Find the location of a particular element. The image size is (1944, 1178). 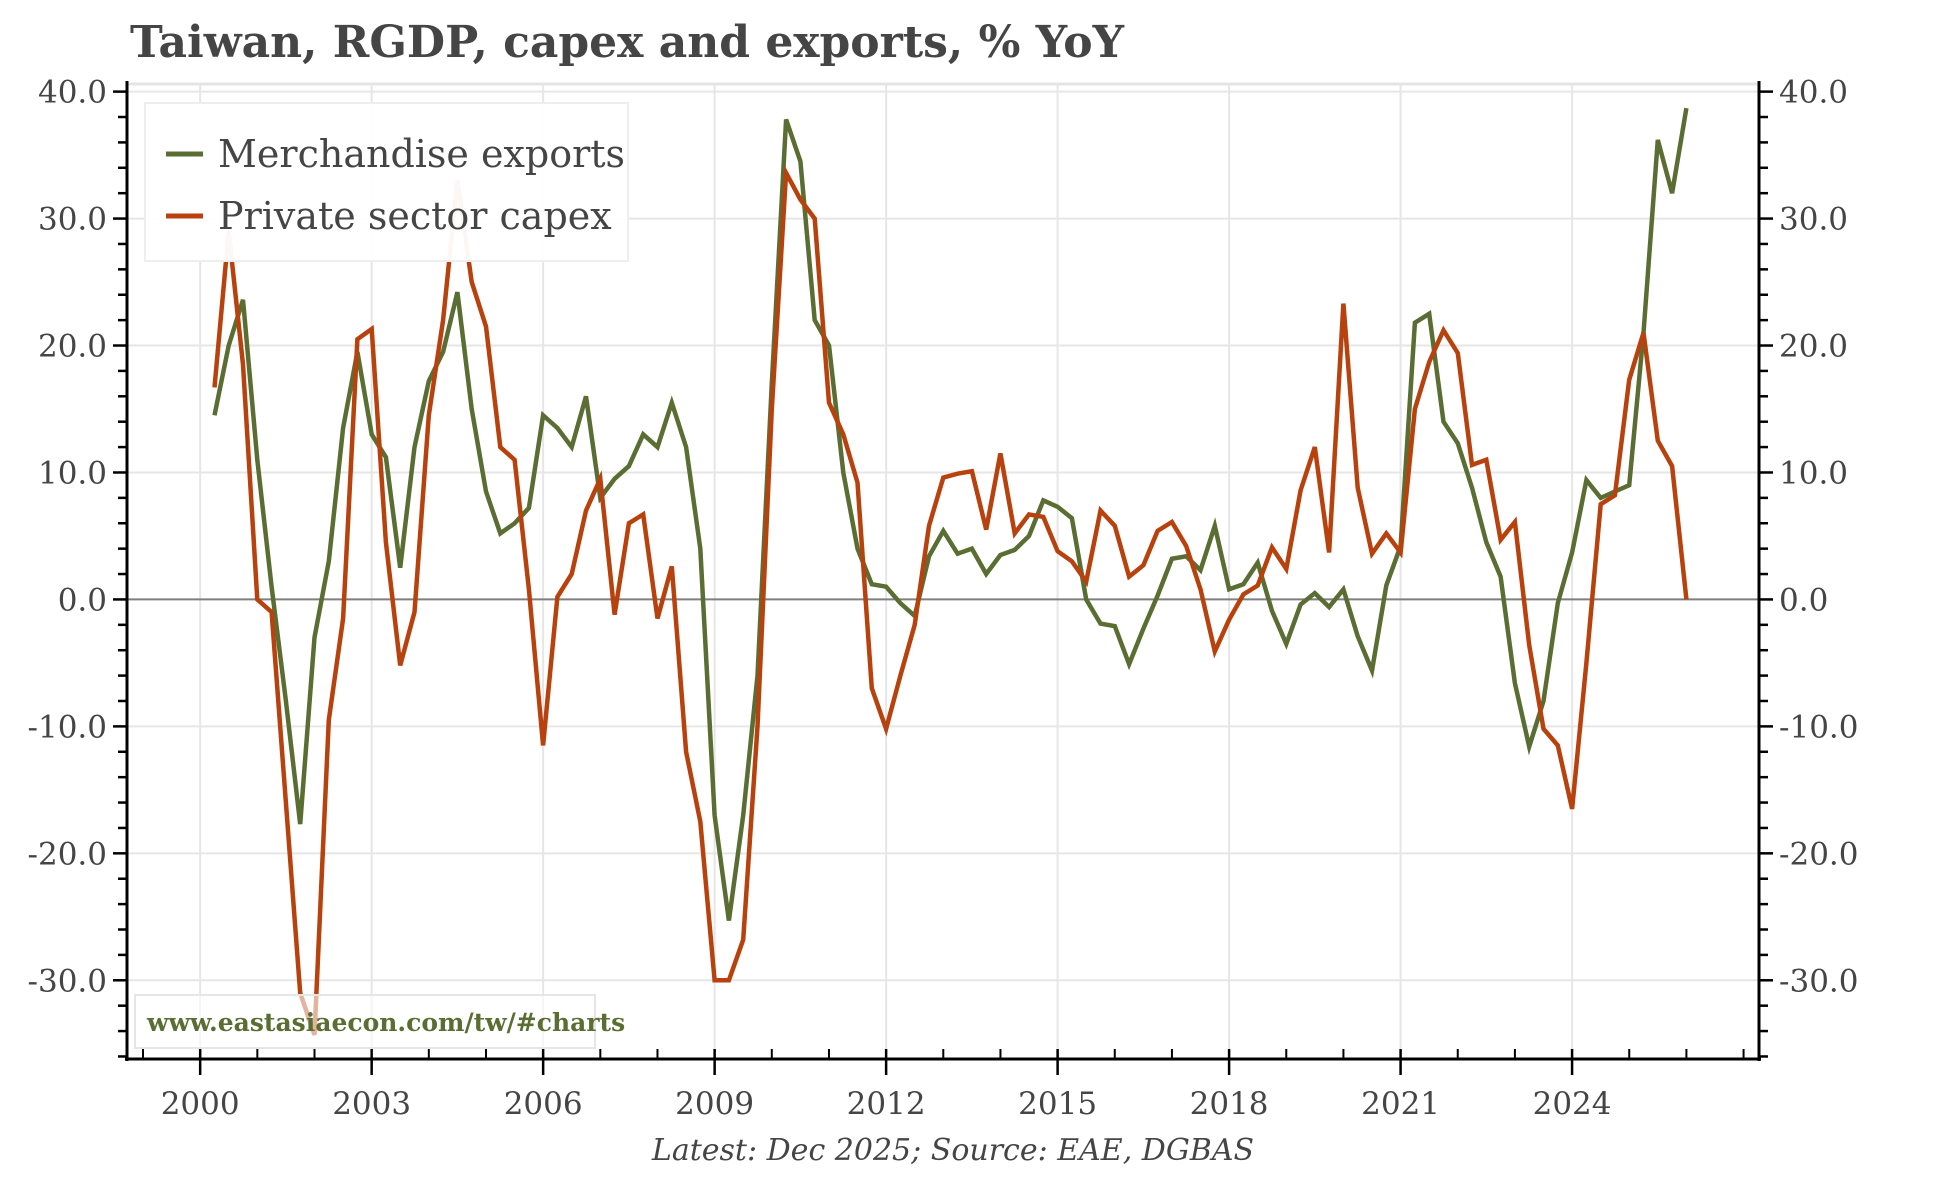

y-tick-label-left: -10.0 is located at coordinates (68, 727).